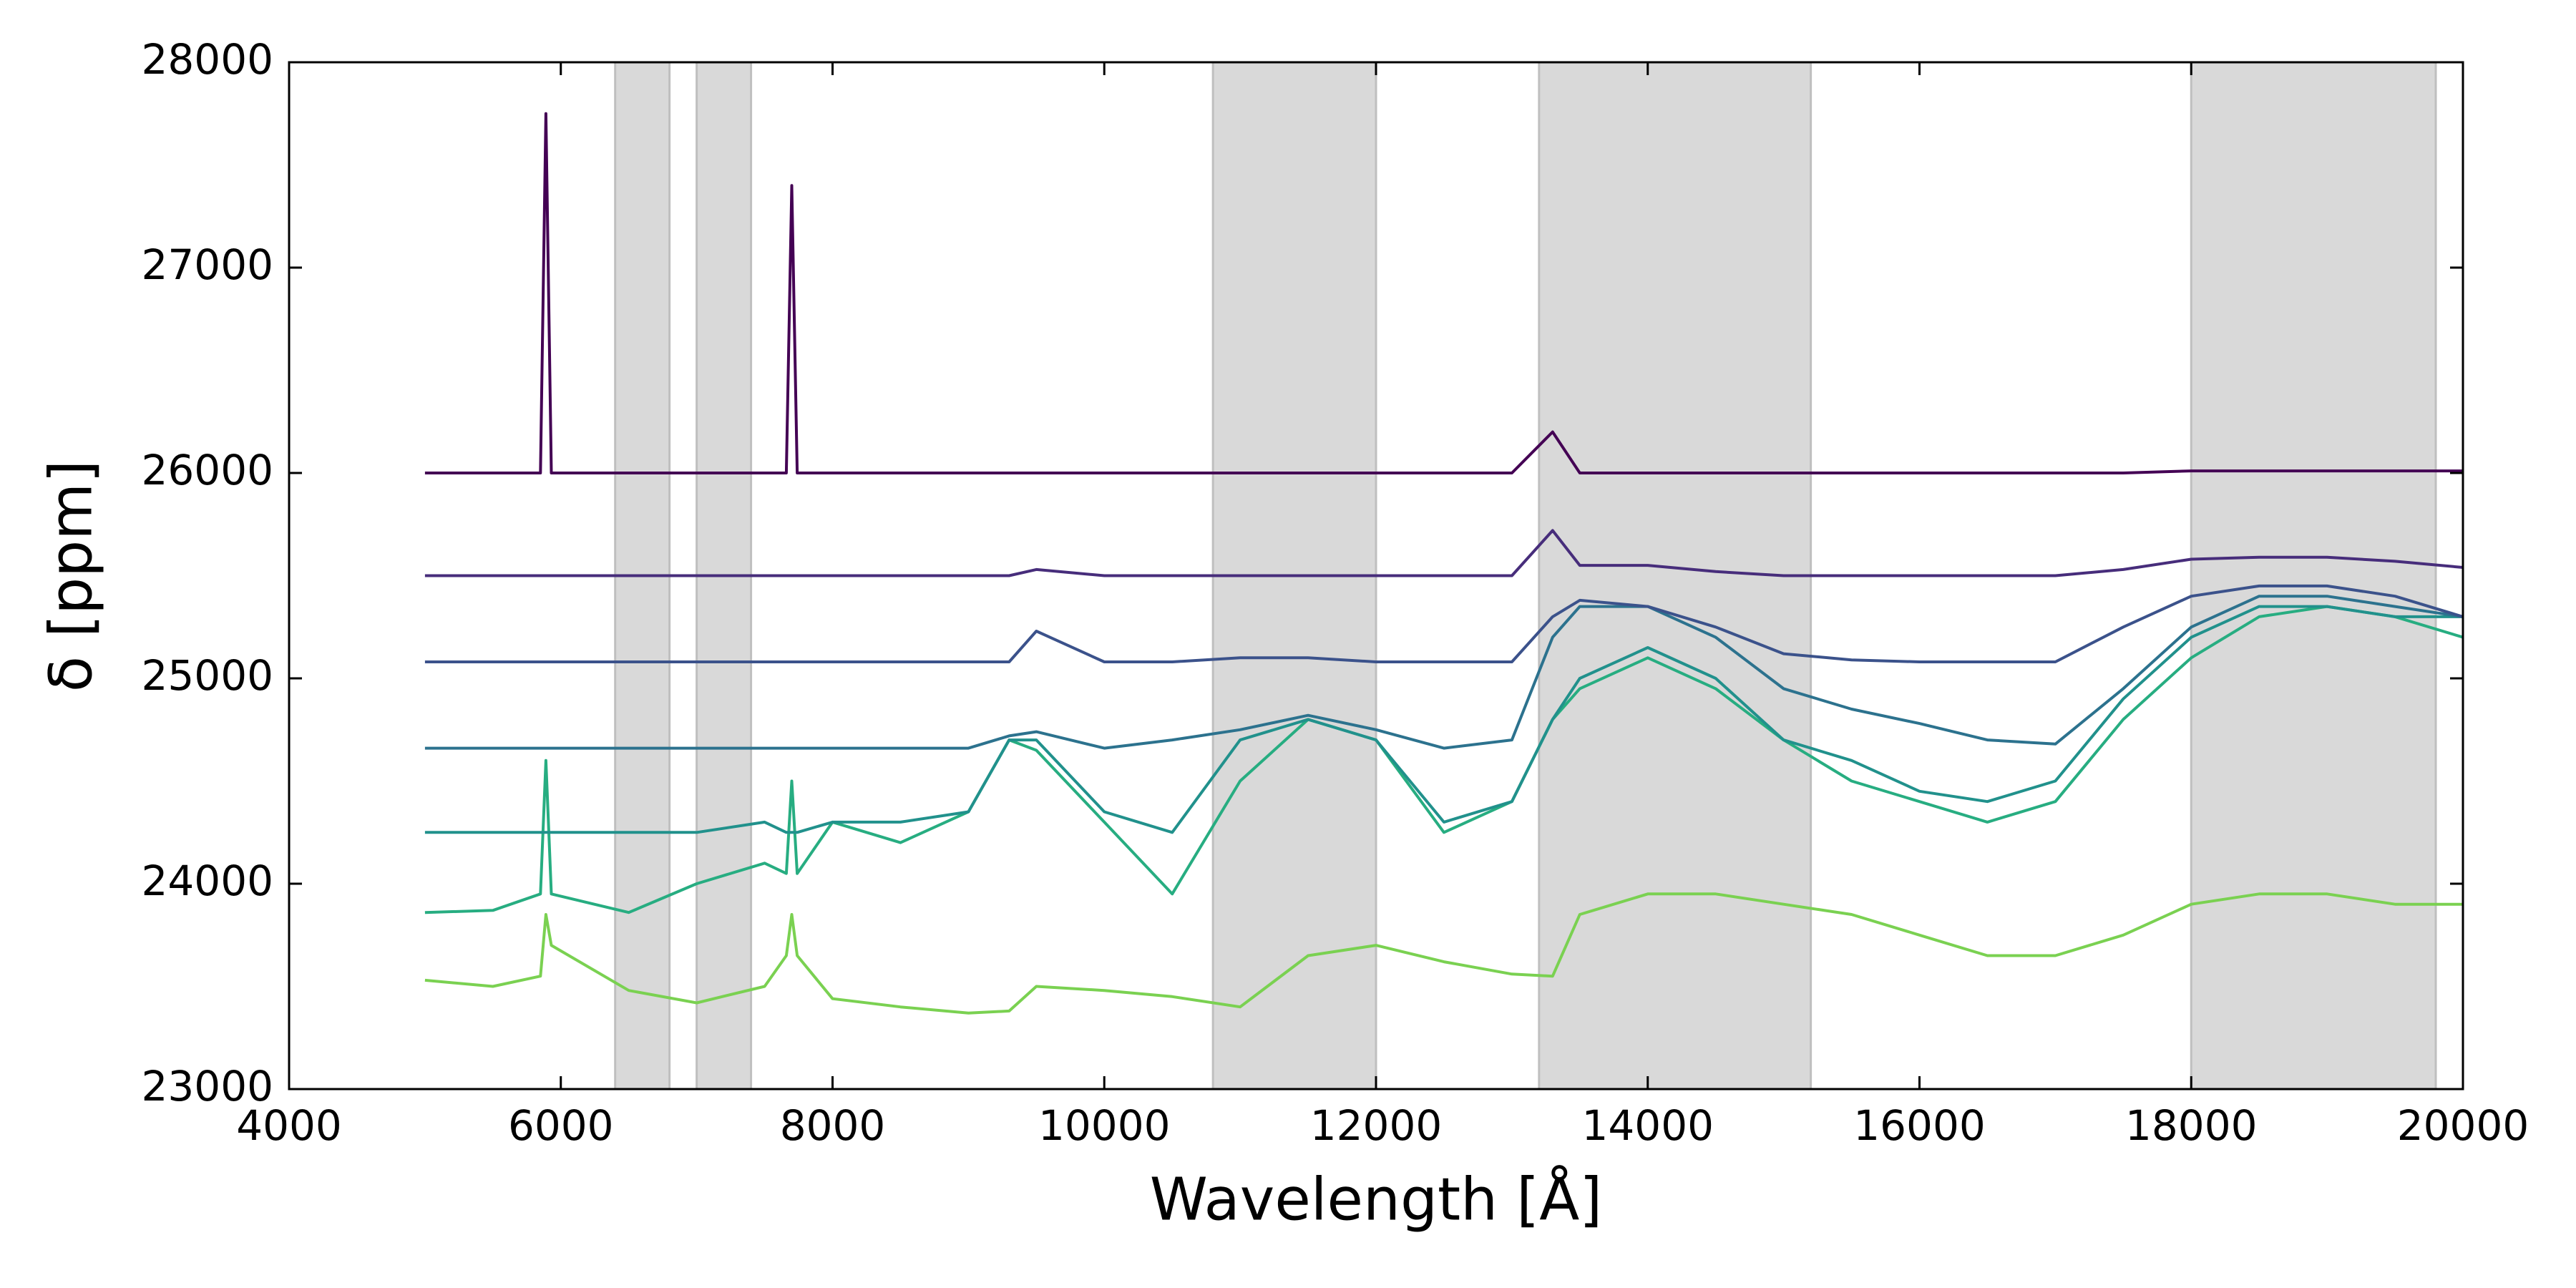  I want to click on shaded-region, so click(2313, 576).